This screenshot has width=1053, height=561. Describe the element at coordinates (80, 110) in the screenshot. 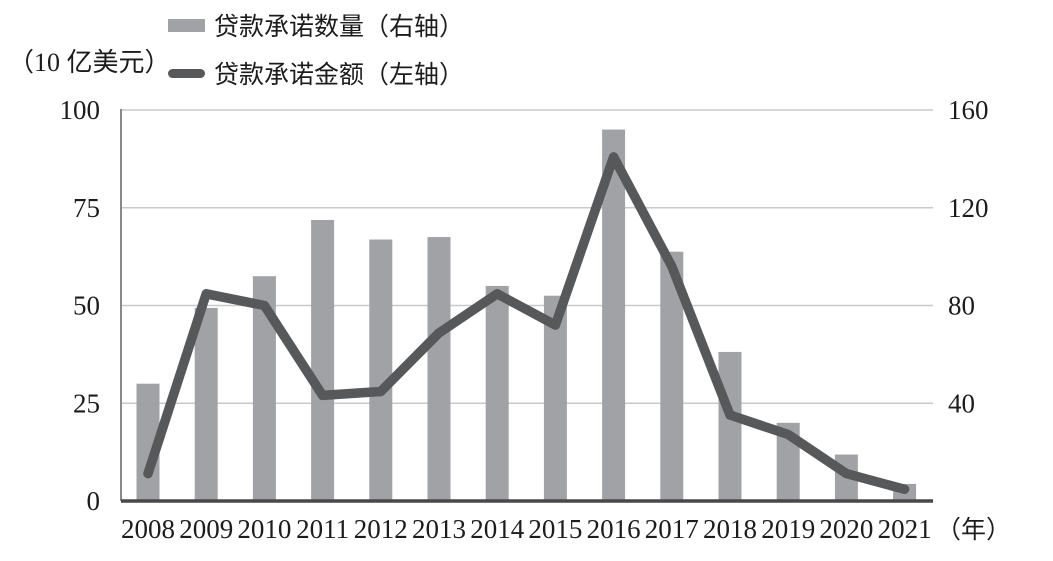

I see `left-tick-100: 100` at that location.